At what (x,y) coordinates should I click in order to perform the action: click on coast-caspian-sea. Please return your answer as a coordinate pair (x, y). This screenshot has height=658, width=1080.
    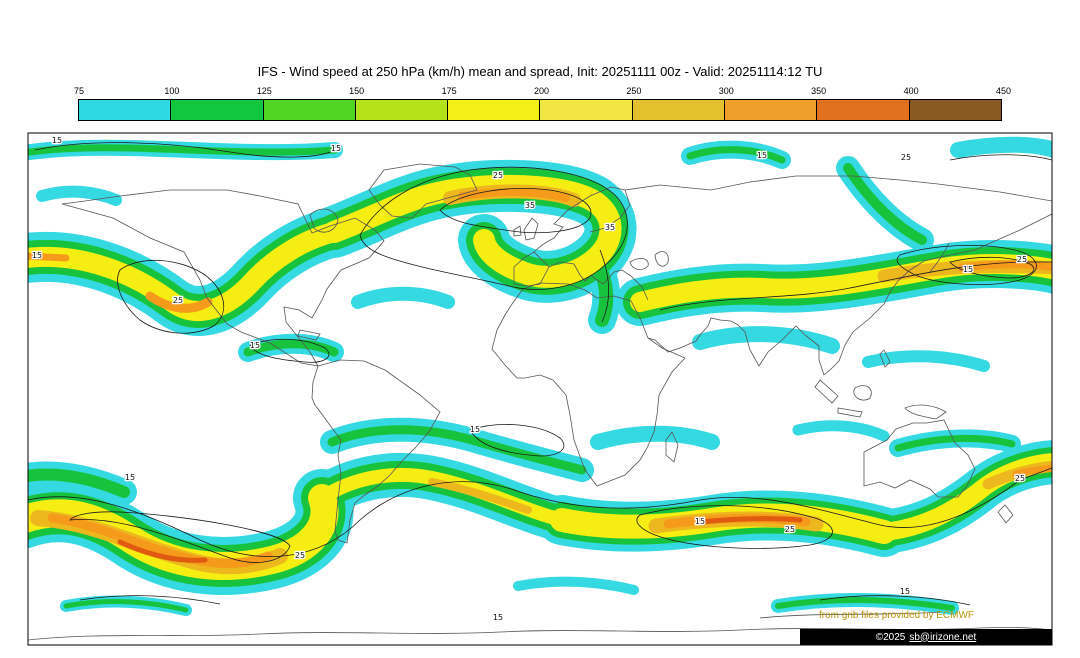
    Looking at the image, I should click on (661, 259).